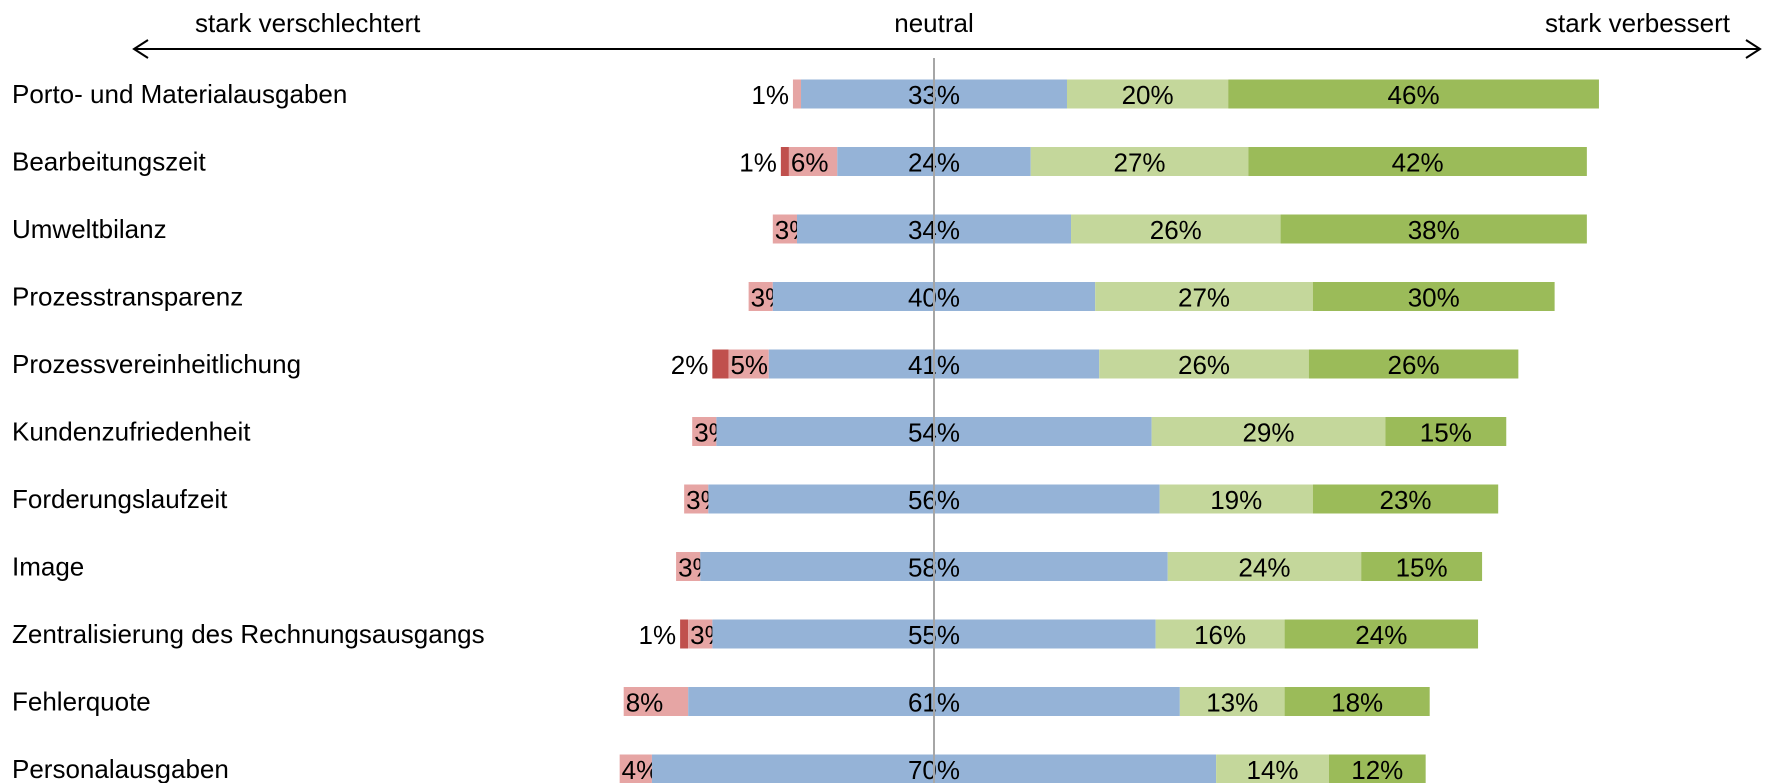 Image resolution: width=1772 pixels, height=783 pixels. Describe the element at coordinates (690, 365) in the screenshot. I see `data-label: 2%` at that location.